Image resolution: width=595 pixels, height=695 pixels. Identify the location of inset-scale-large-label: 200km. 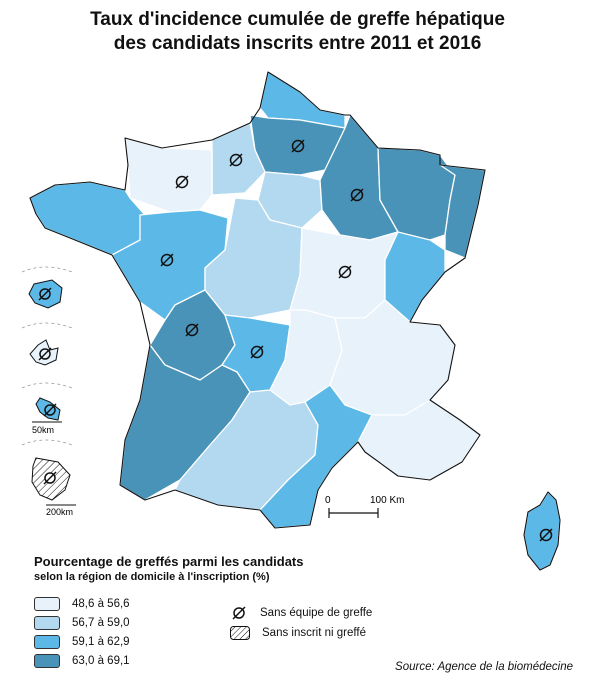
(59, 512).